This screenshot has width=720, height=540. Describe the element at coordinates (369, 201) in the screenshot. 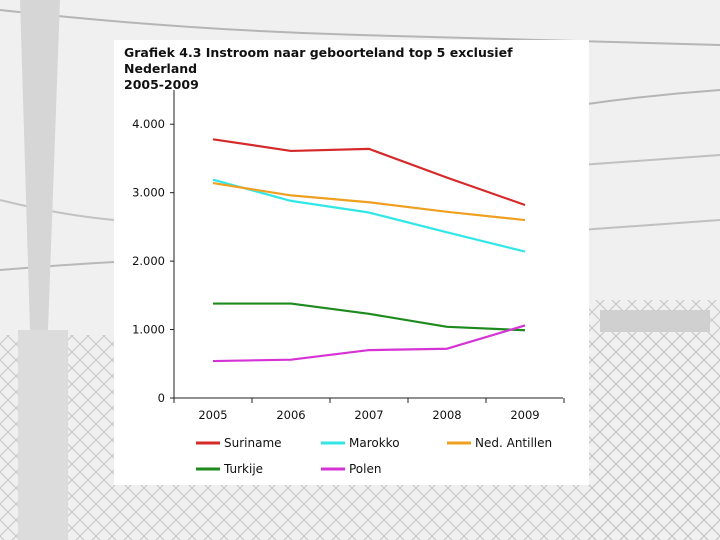

I see `series-line-ned-antillen` at that location.